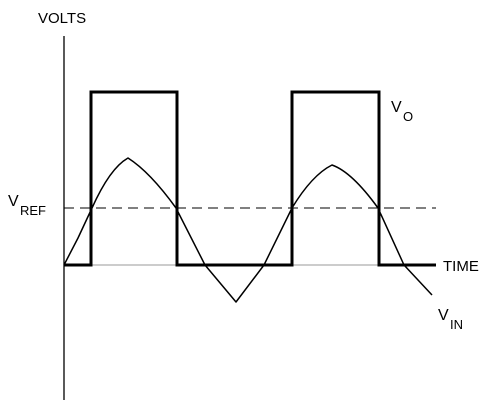 This screenshot has width=489, height=403. What do you see at coordinates (408, 116) in the screenshot?
I see `vo-label-sub: O` at bounding box center [408, 116].